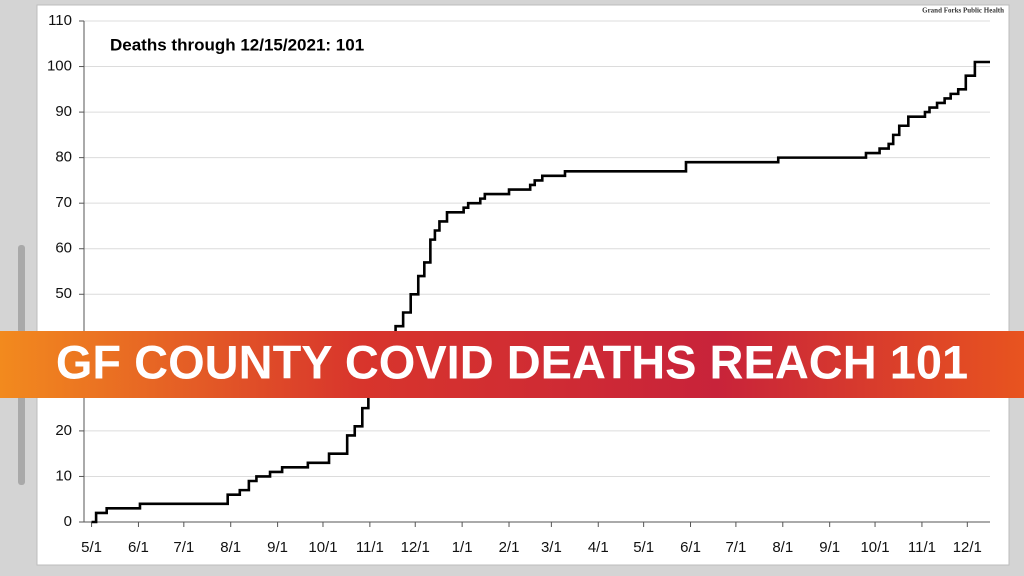 Image resolution: width=1024 pixels, height=576 pixels. Describe the element at coordinates (63, 293) in the screenshot. I see `y-tick-label: 50` at that location.